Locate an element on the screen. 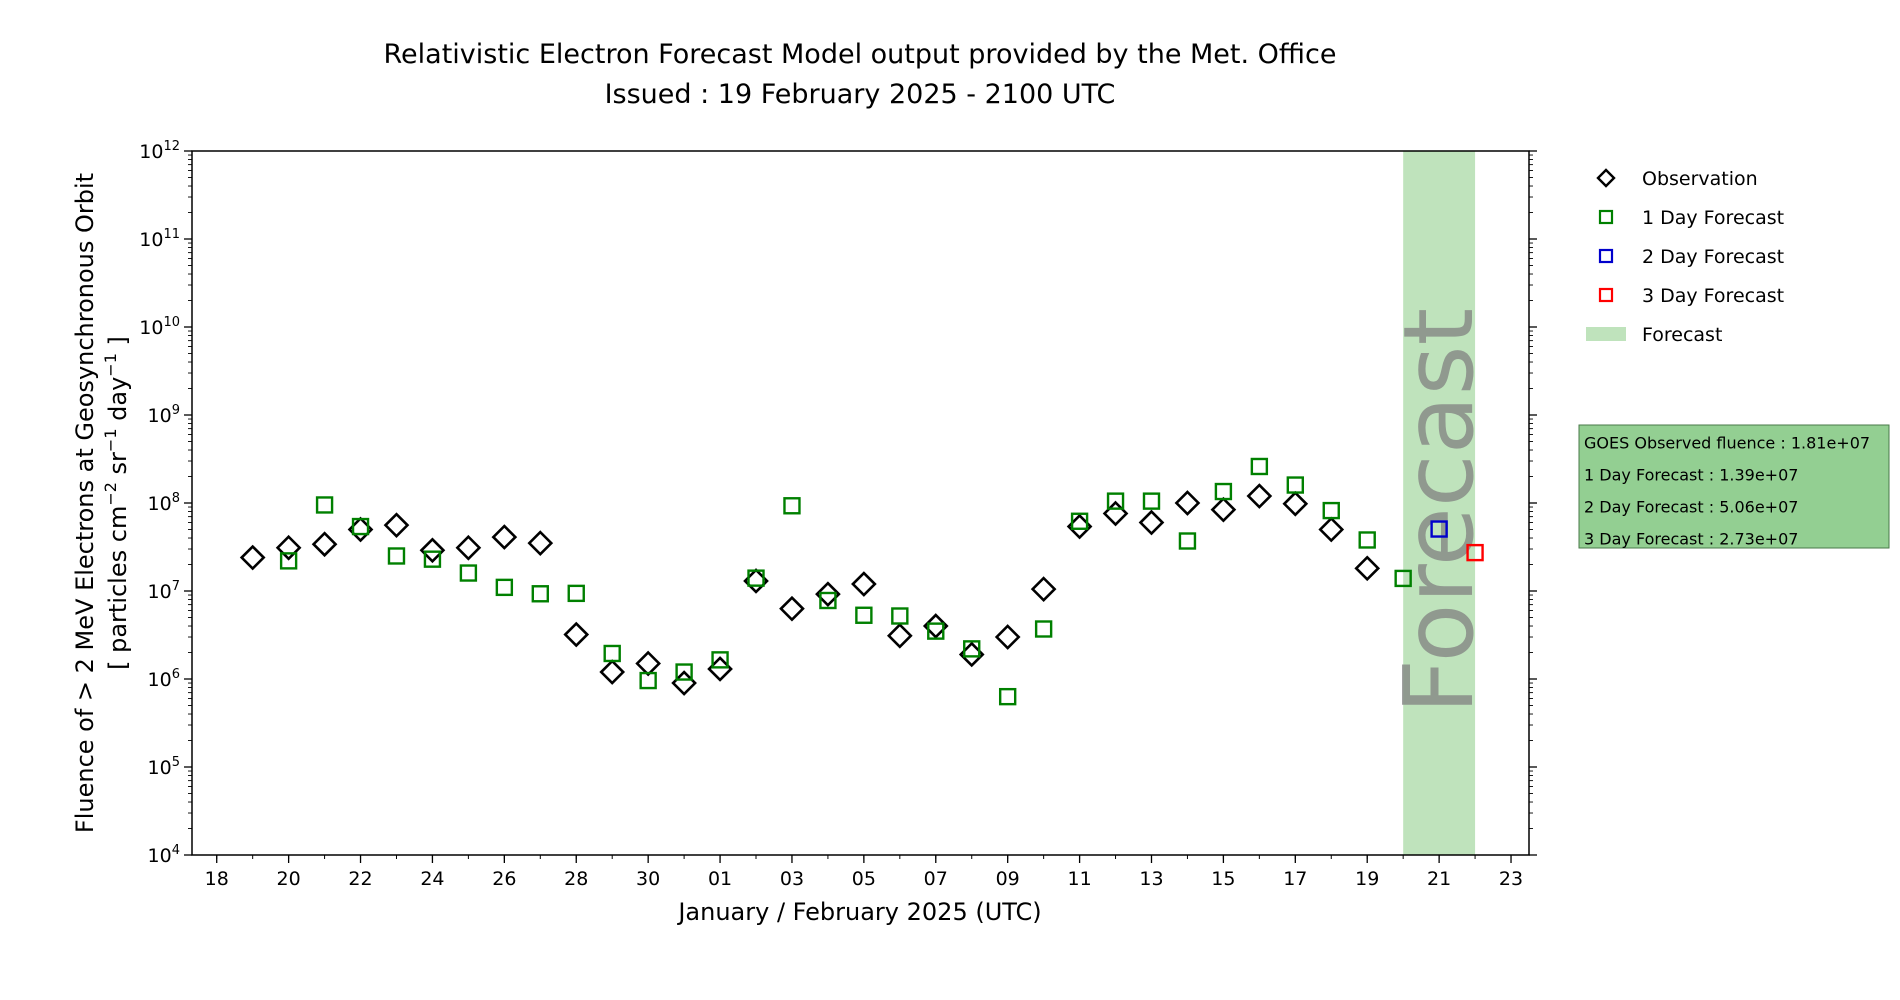  x-tick-label: 28 is located at coordinates (576, 879).